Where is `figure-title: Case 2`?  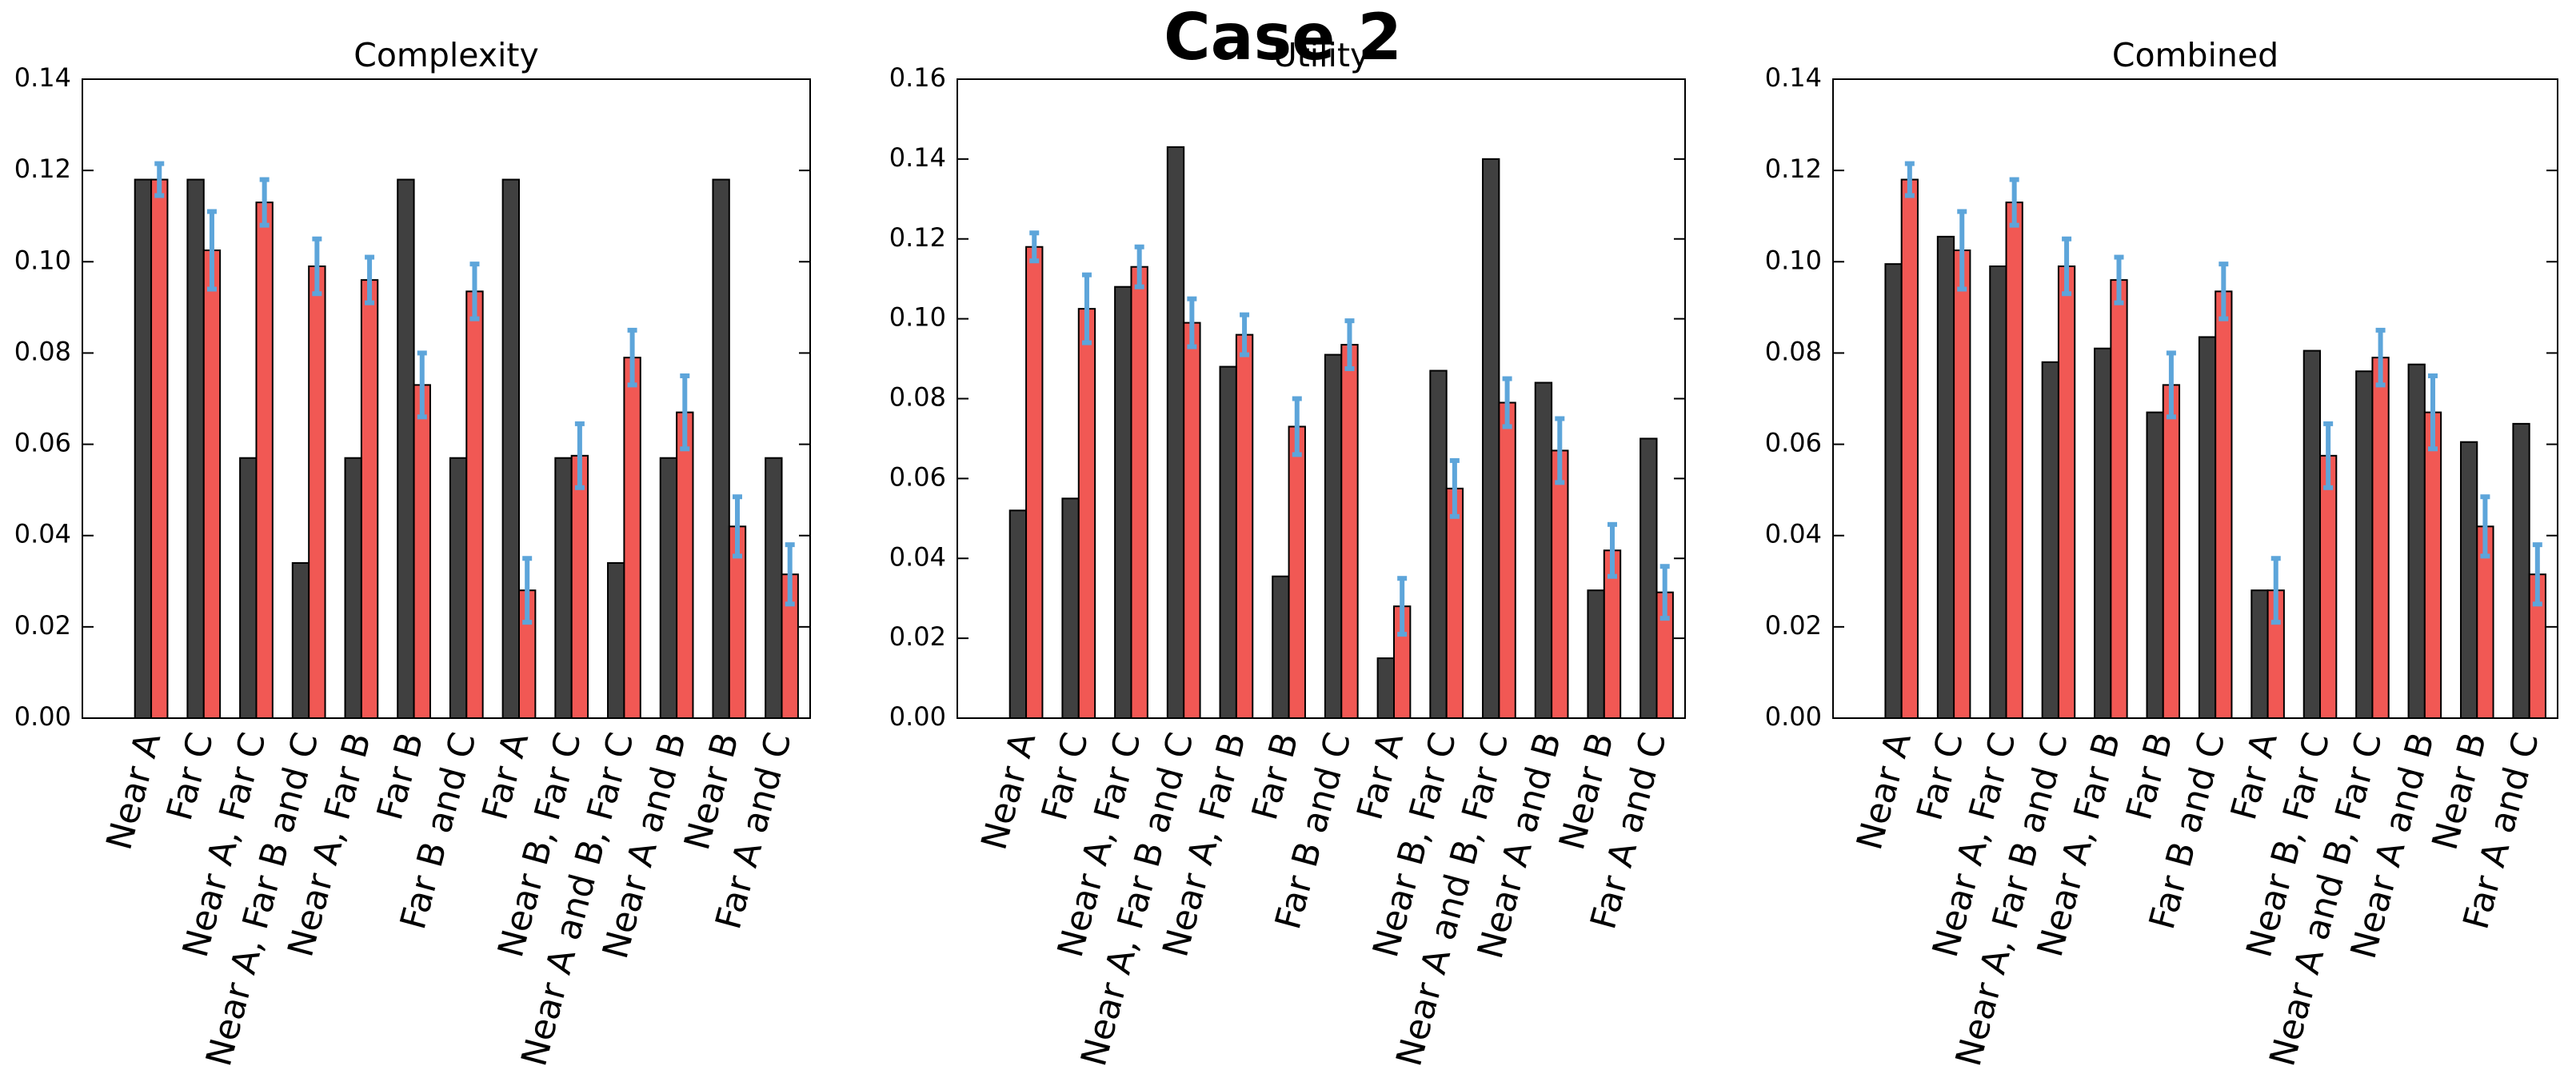 figure-title: Case 2 is located at coordinates (1283, 37).